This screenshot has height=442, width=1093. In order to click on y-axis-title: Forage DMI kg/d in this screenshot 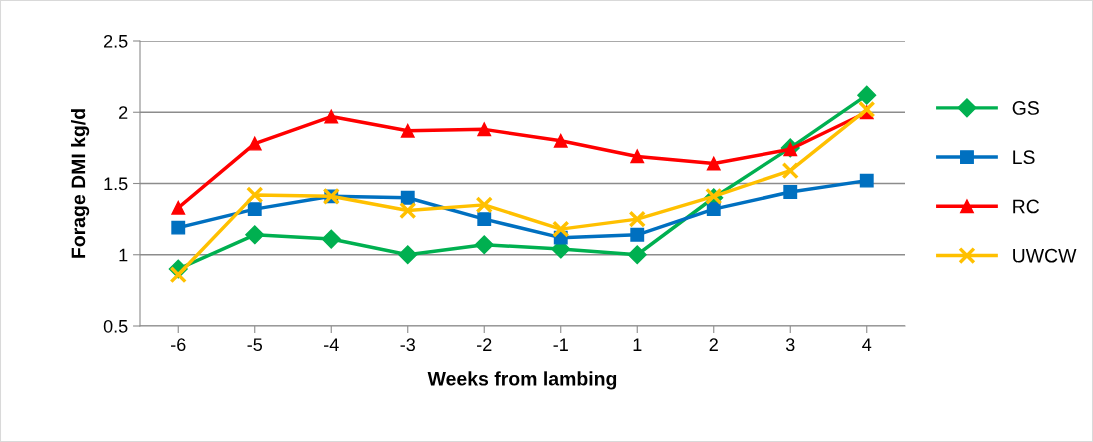, I will do `click(80, 183)`.